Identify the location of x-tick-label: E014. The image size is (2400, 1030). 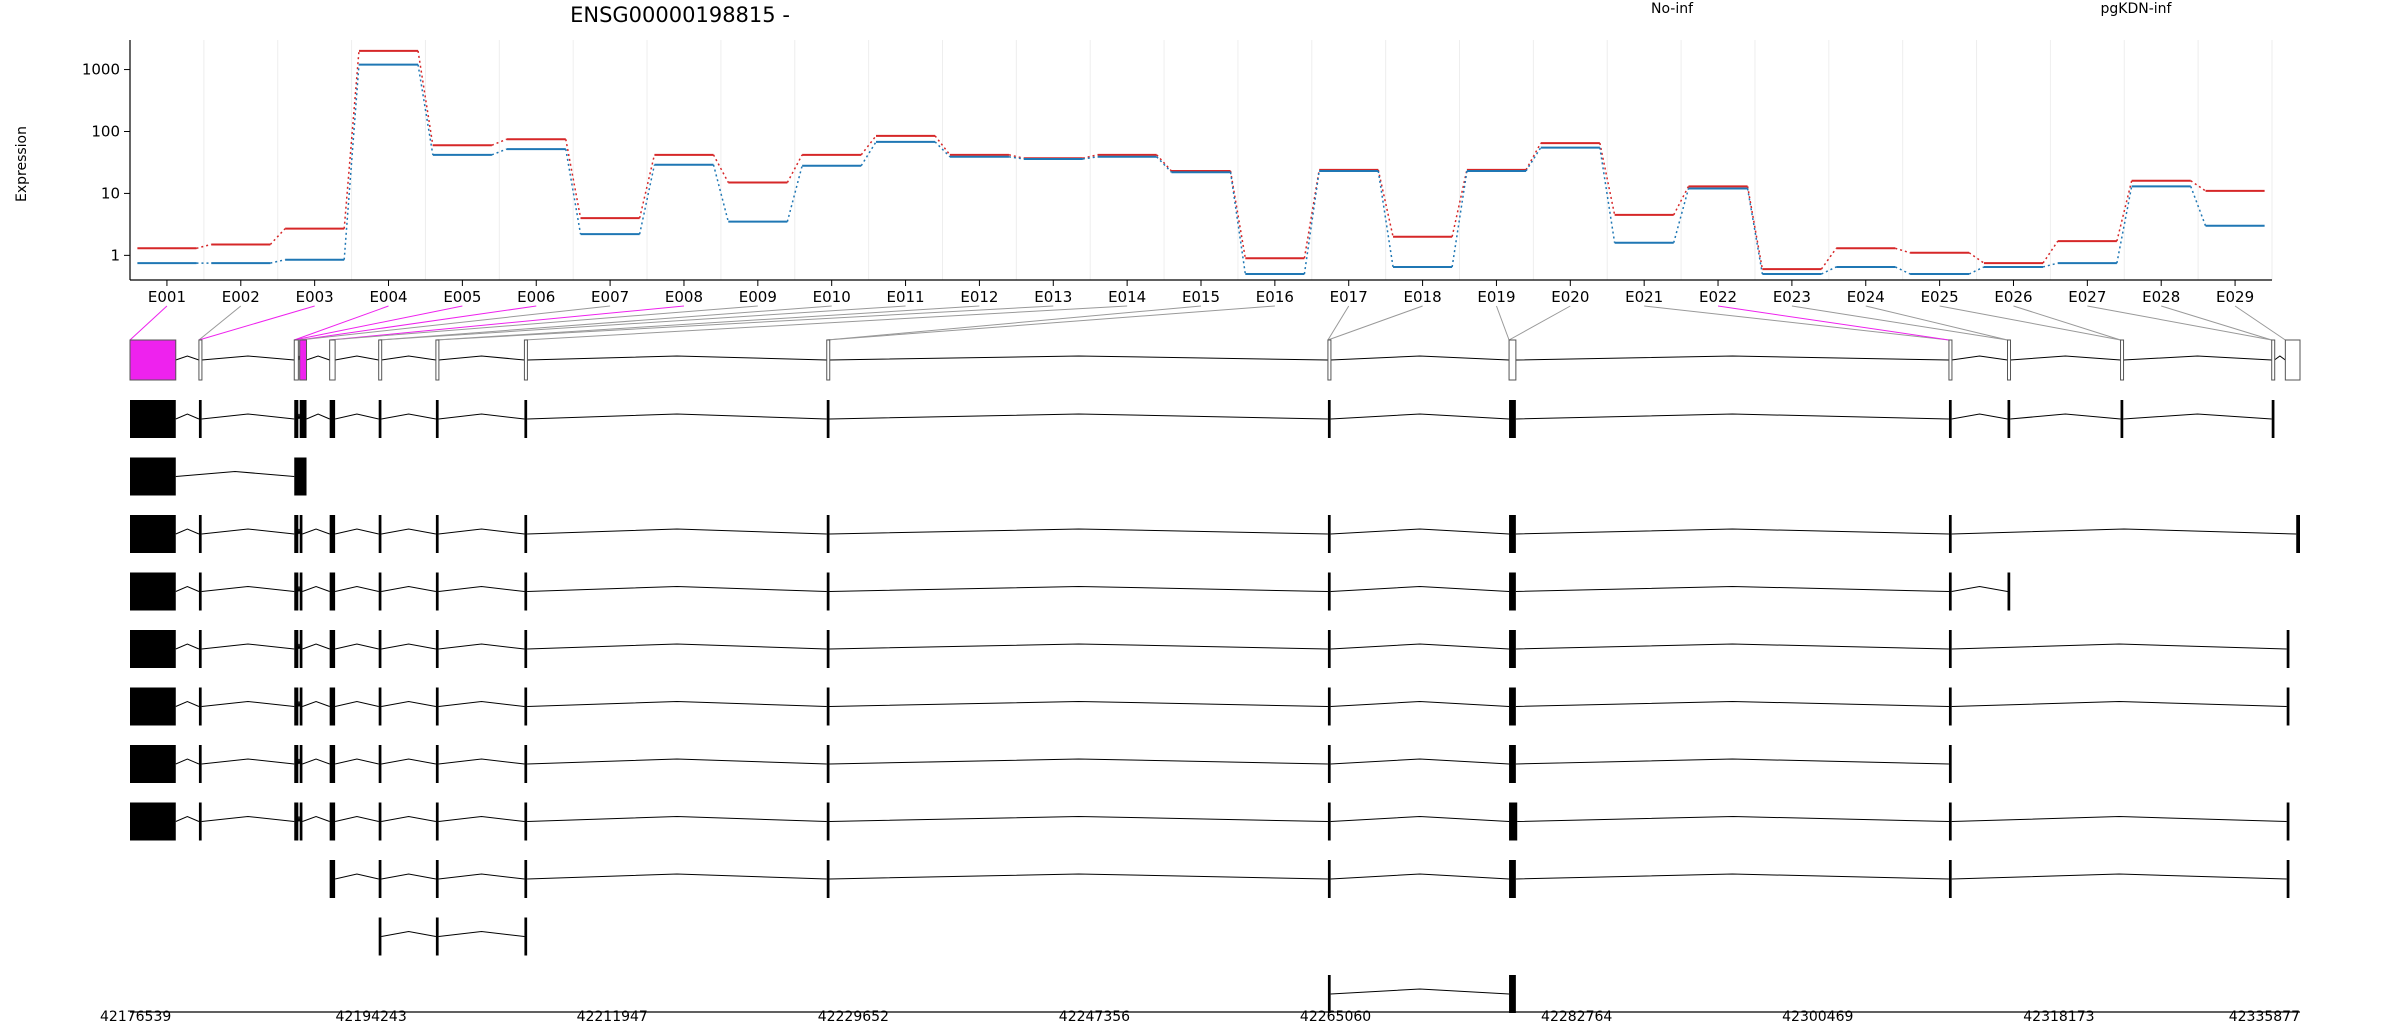
(1127, 297).